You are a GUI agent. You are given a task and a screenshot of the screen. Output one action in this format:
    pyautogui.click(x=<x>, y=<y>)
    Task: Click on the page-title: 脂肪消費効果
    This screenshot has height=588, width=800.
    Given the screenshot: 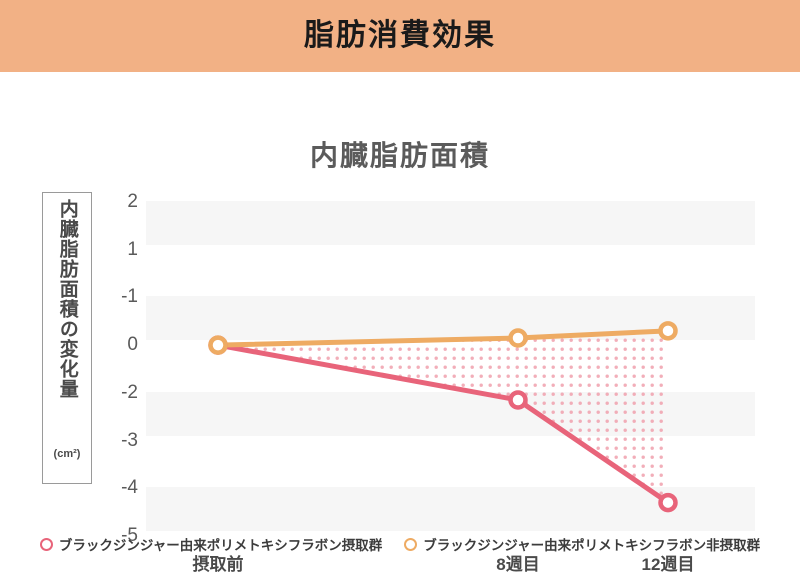 What is the action you would take?
    pyautogui.click(x=400, y=35)
    